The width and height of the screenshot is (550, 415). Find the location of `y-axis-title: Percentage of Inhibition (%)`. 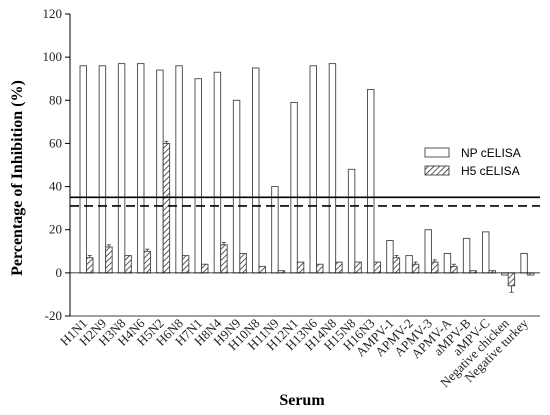

y-axis-title: Percentage of Inhibition (%) is located at coordinates (17, 178).